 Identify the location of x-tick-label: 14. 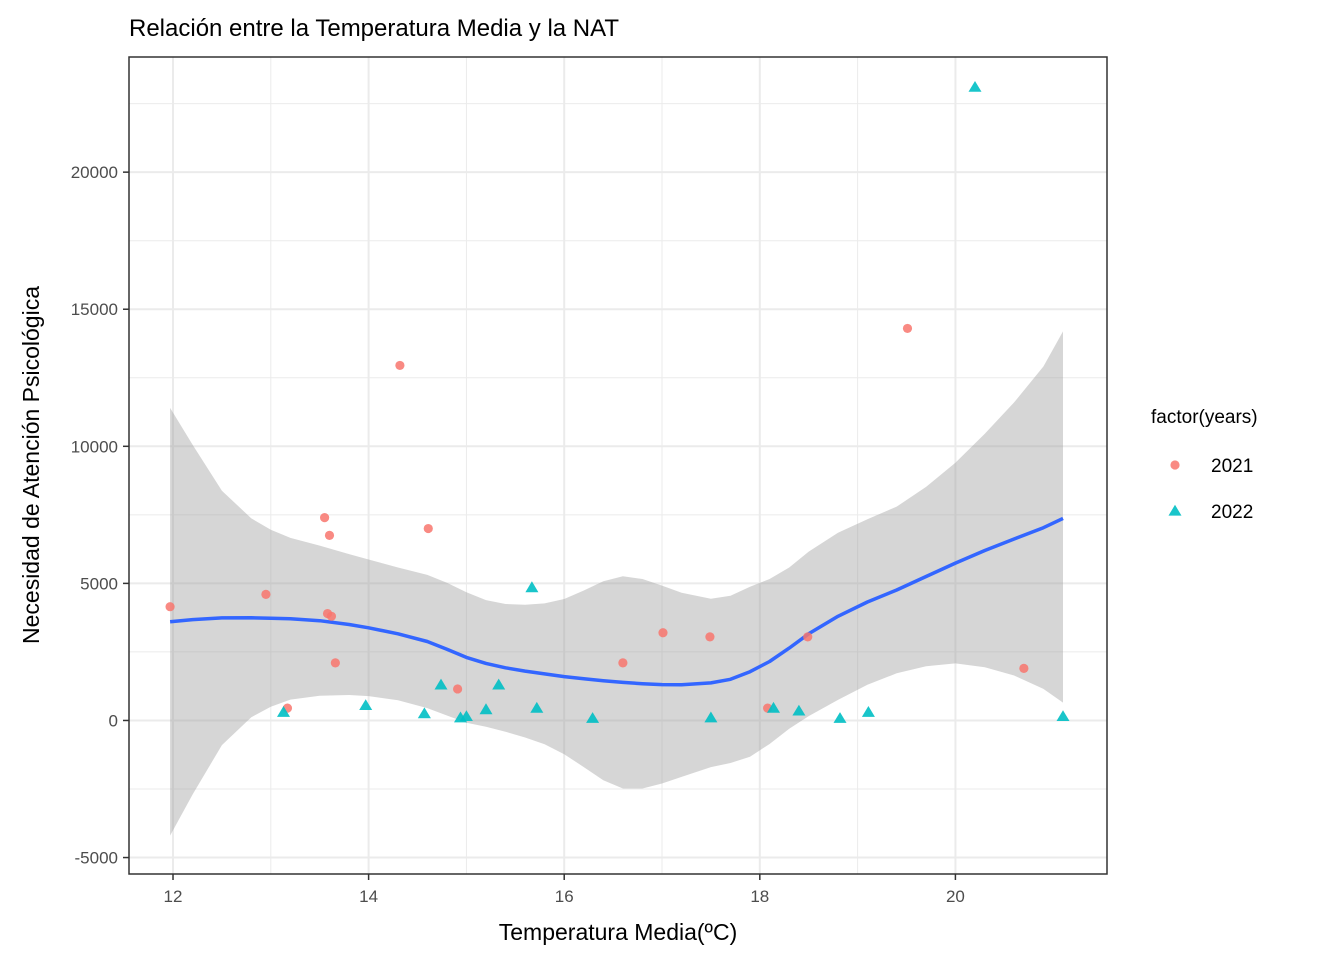
(368, 896).